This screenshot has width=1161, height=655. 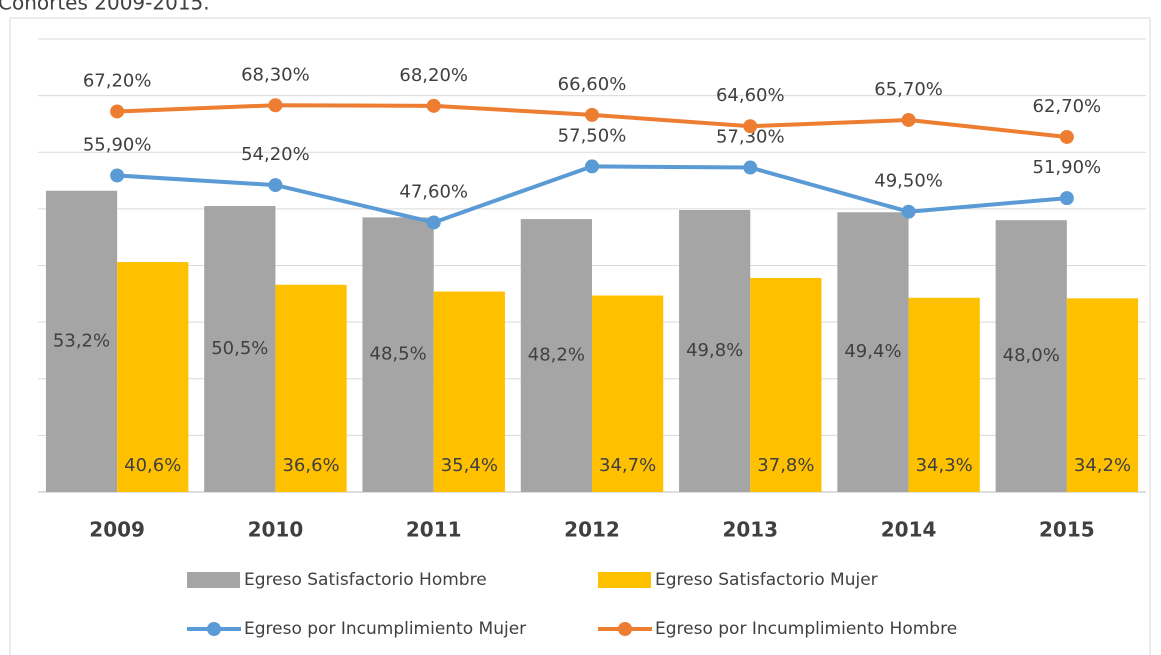 What do you see at coordinates (785, 465) in the screenshot?
I see `data-label: 37,8%` at bounding box center [785, 465].